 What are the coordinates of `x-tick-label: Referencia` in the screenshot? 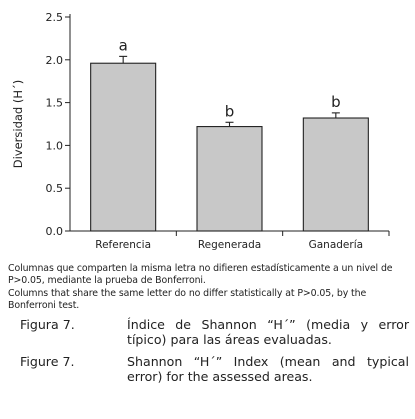 It's located at (123, 245).